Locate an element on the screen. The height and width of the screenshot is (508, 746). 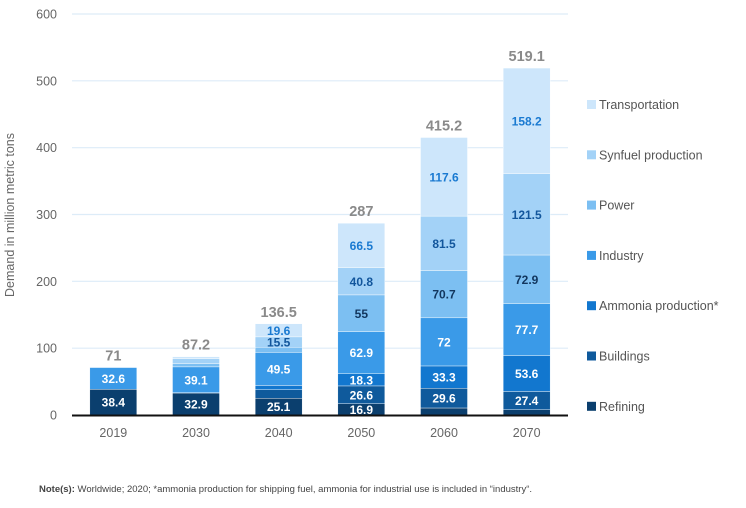
legend-label: Ammonia production* is located at coordinates (659, 306).